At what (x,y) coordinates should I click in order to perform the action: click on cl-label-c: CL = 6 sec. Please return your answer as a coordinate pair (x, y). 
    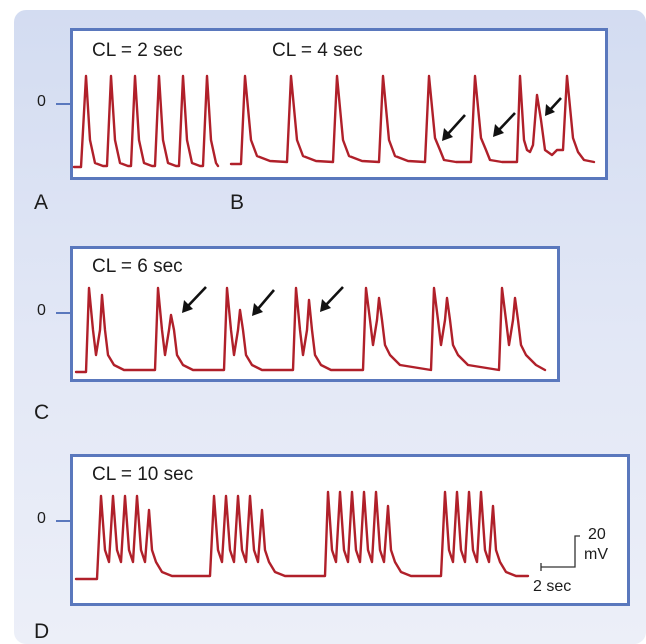
    Looking at the image, I should click on (137, 266).